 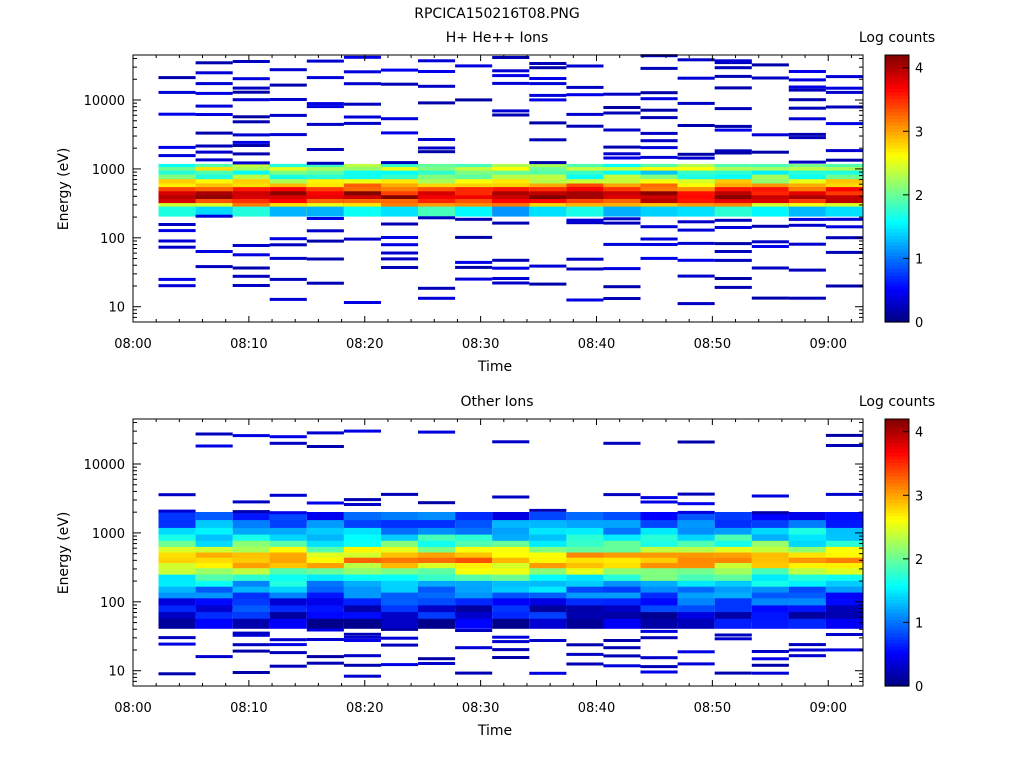 What do you see at coordinates (116, 308) in the screenshot?
I see `y-tick-label: 10` at bounding box center [116, 308].